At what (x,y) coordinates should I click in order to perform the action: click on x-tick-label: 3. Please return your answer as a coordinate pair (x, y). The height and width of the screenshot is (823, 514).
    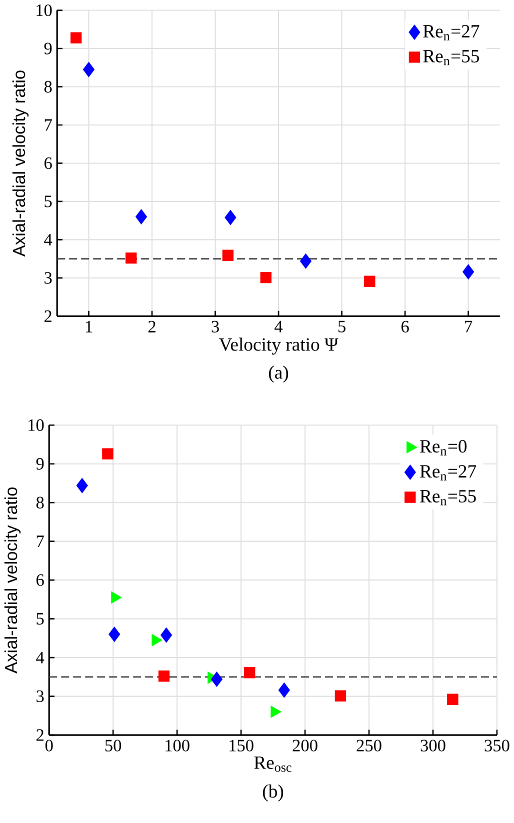
    Looking at the image, I should click on (215, 326).